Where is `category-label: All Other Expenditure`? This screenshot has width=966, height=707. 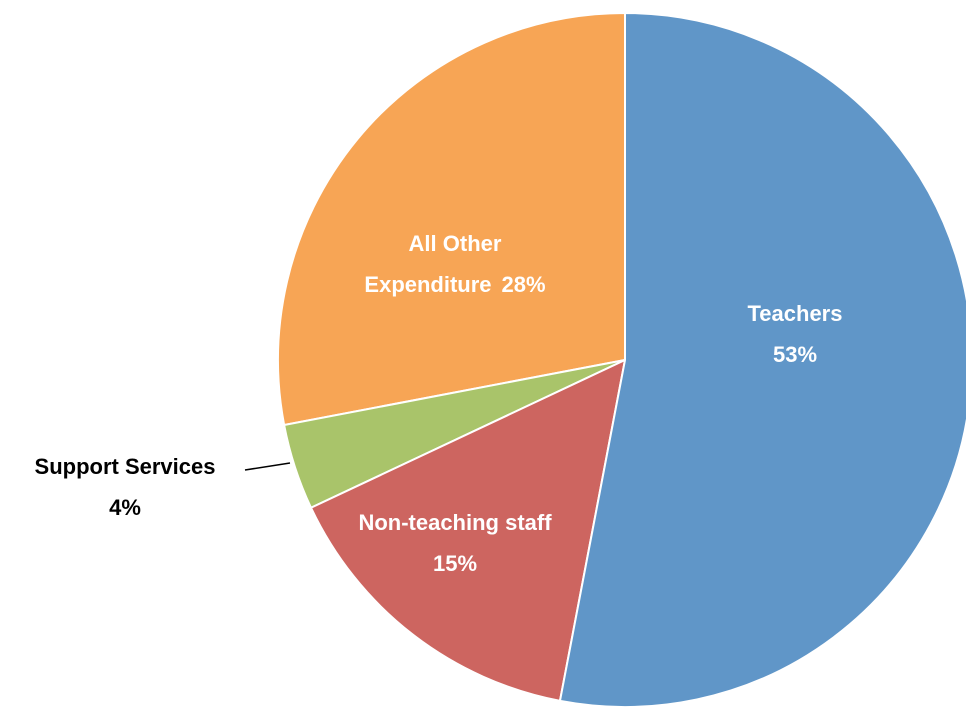
category-label: All Other Expenditure is located at coordinates (433, 264).